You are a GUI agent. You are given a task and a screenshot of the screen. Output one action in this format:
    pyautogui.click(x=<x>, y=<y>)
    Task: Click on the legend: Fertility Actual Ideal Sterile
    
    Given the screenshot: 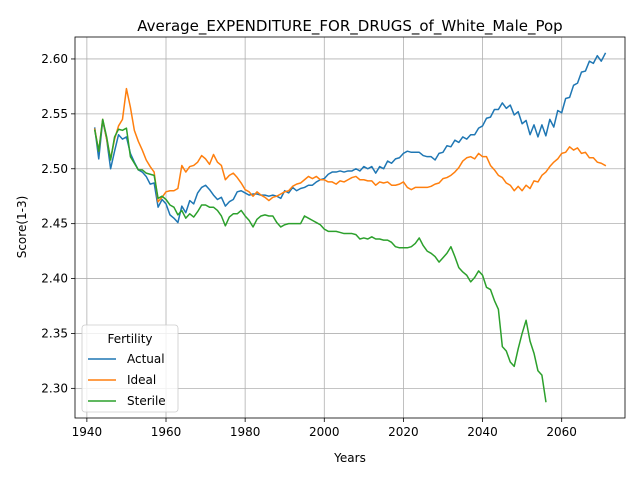 What is the action you would take?
    pyautogui.click(x=130, y=368)
    